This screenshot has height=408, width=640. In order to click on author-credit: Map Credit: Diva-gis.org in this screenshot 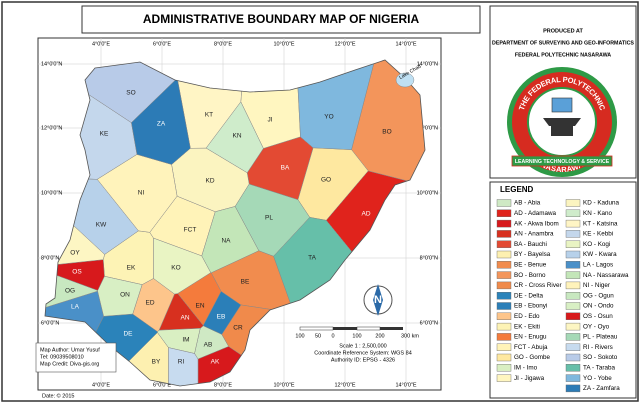, I will do `click(69, 364)`.